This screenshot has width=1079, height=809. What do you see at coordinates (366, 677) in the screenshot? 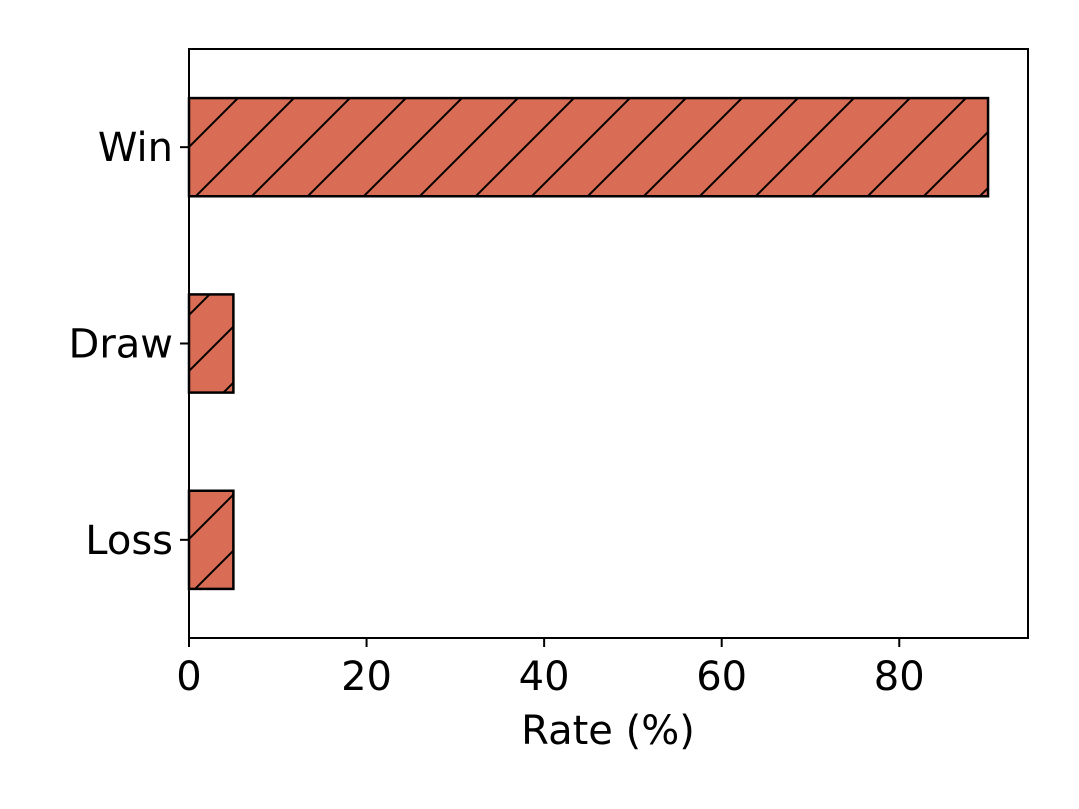
I see `x-tick-label-20: 20` at bounding box center [366, 677].